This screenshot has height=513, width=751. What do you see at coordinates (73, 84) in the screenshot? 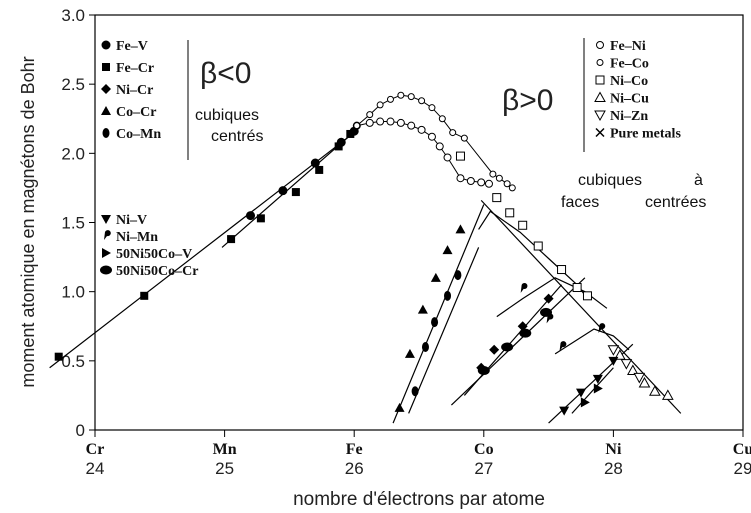
I see `y-tick-label: 2.5` at bounding box center [73, 84].